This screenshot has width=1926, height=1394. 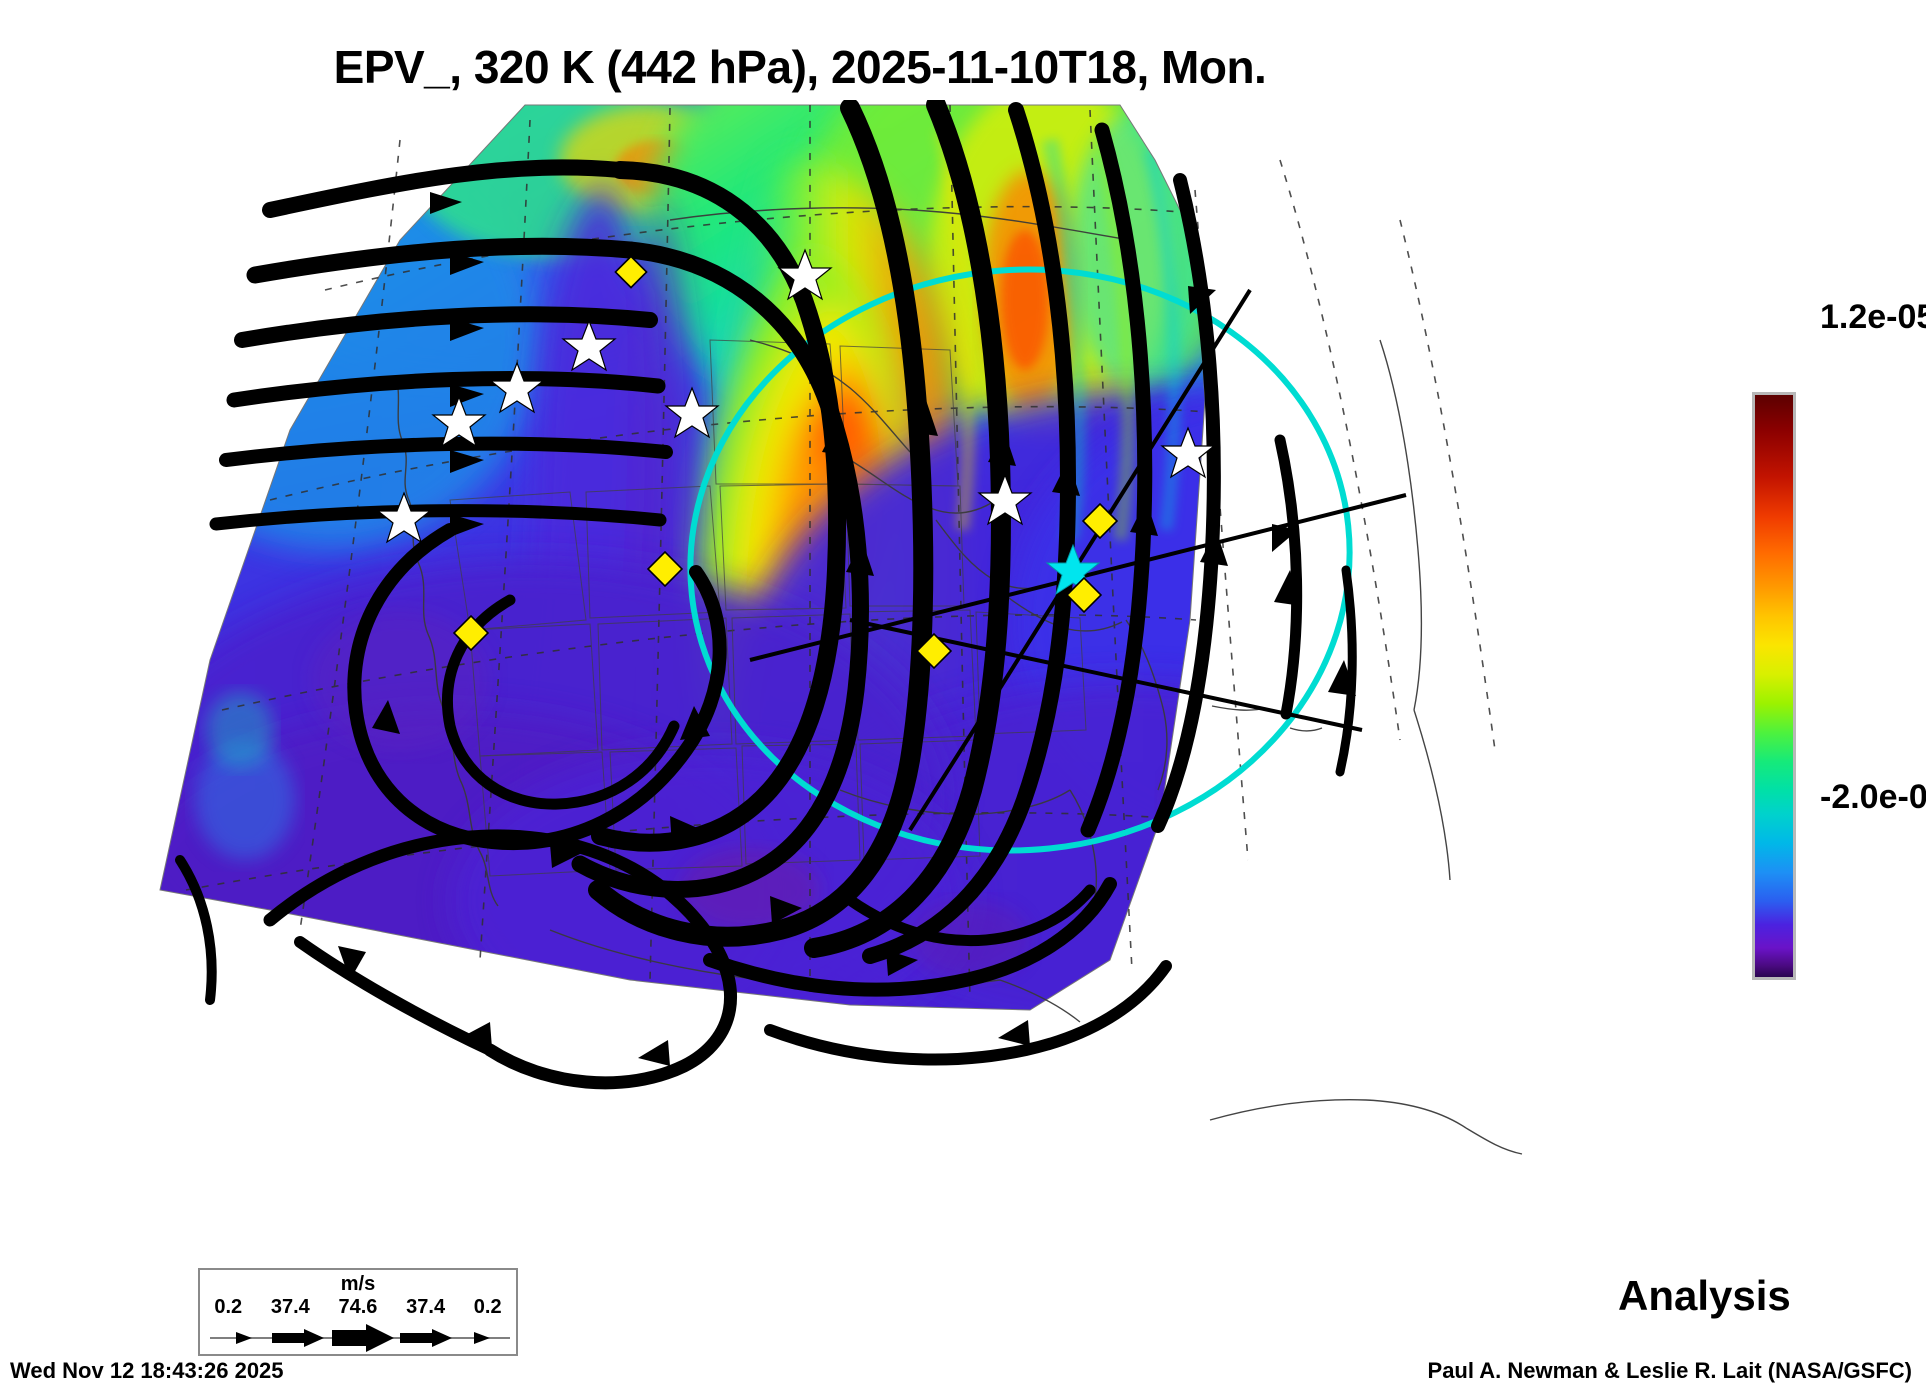 I want to click on wind-legend-arrows, so click(x=360, y=1338).